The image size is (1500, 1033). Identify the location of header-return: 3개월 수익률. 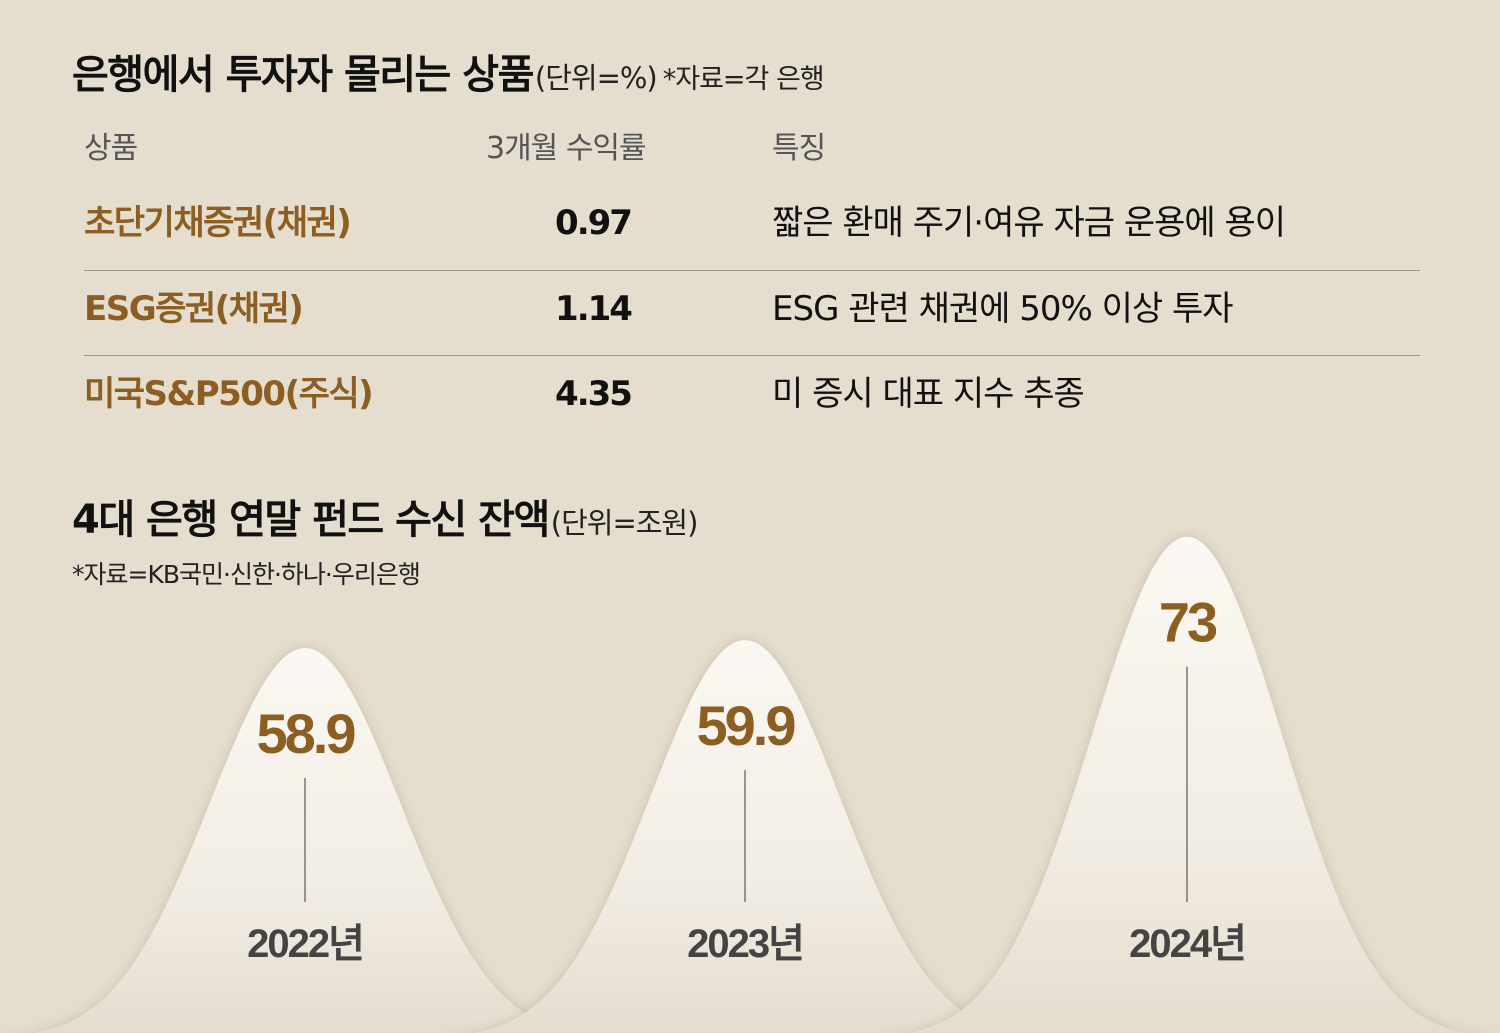
(566, 148).